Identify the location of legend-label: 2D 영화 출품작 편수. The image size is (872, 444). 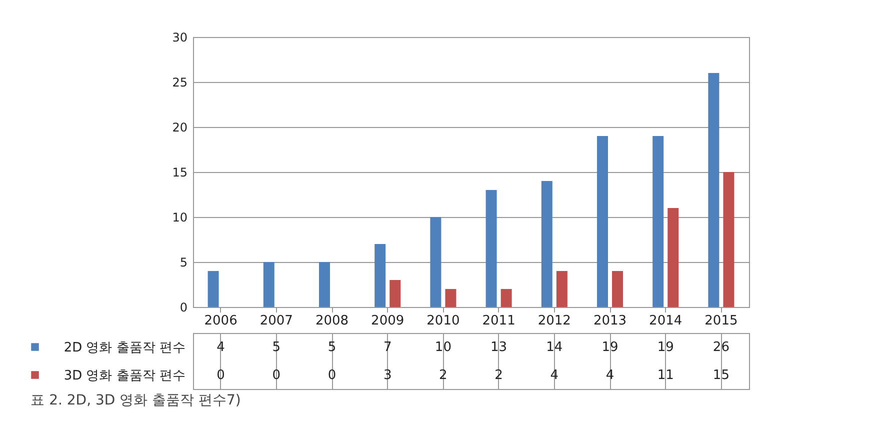
(125, 348).